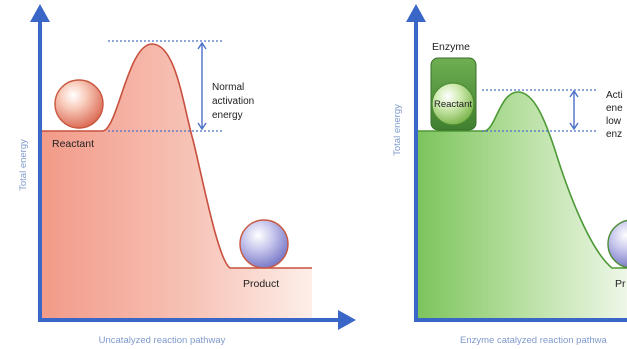  What do you see at coordinates (264, 244) in the screenshot?
I see `product-ball` at bounding box center [264, 244].